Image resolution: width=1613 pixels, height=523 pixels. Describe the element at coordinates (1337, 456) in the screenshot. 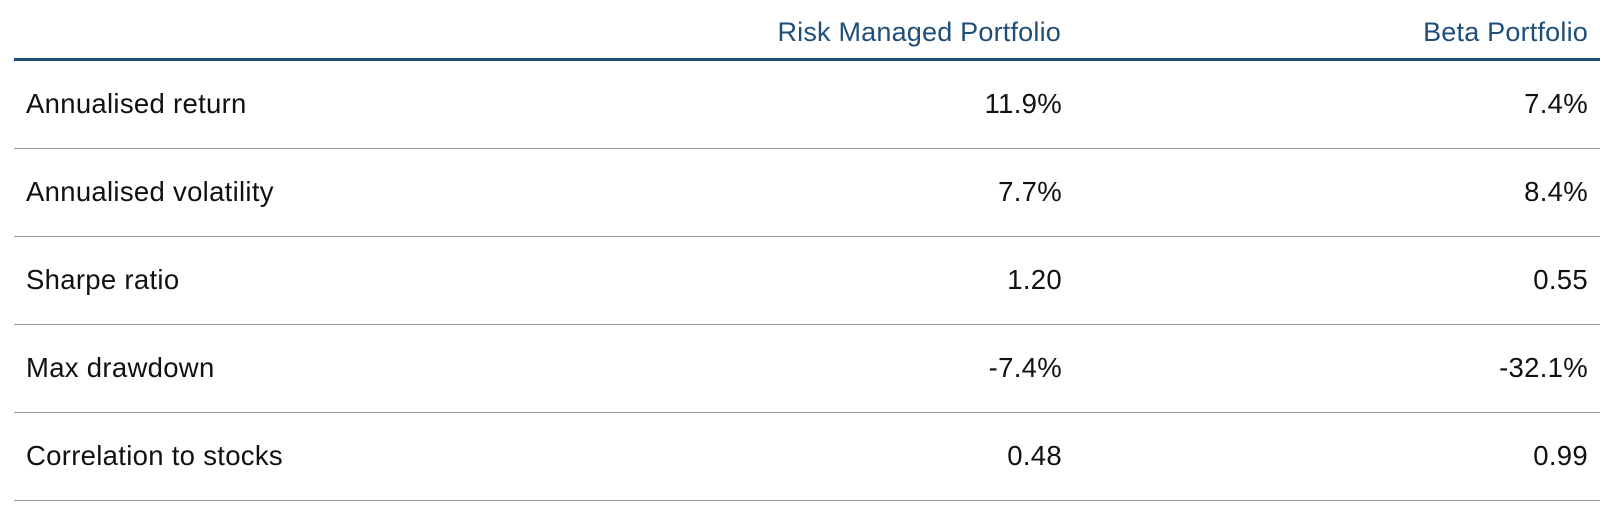

I see `beta-value: 0.99` at that location.